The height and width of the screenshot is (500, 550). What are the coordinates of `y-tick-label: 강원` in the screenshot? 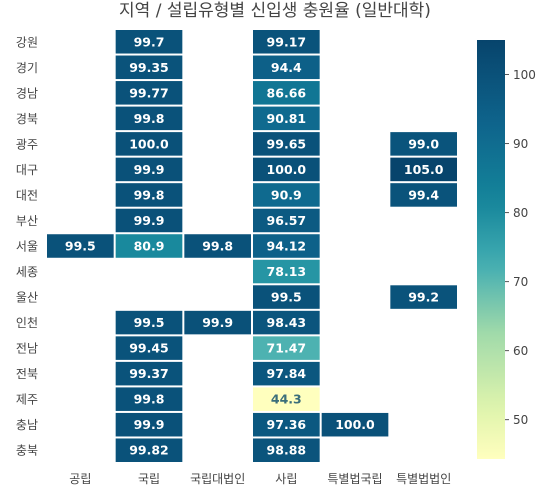 It's located at (27, 42).